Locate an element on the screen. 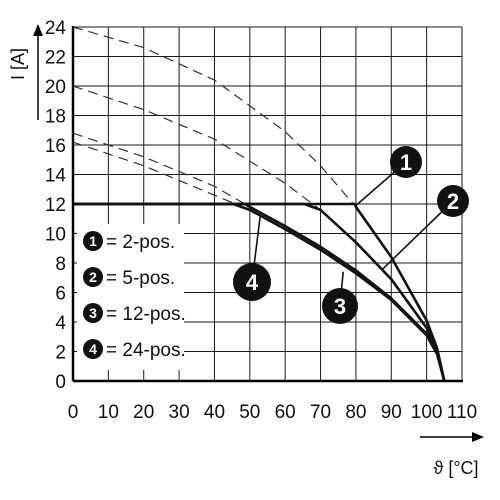 This screenshot has width=500, height=500. legend-marker-label-1: 1 is located at coordinates (93, 241).